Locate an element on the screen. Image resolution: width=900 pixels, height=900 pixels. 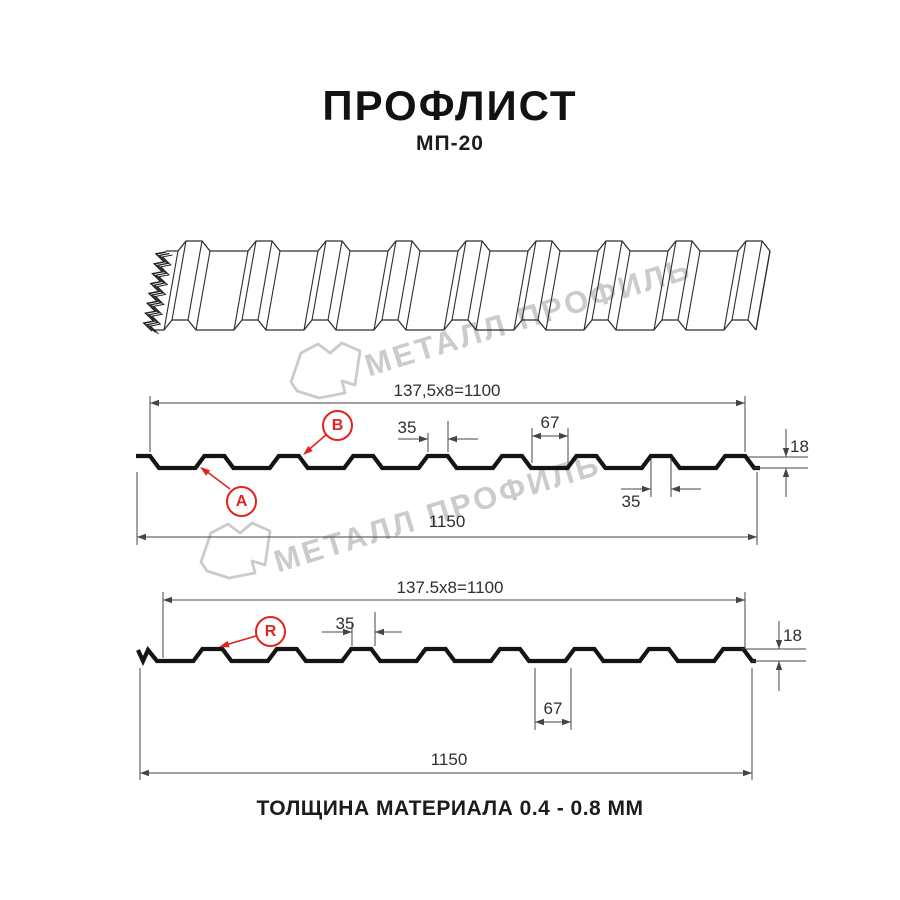
marker-r-badge: R is located at coordinates (270, 631).